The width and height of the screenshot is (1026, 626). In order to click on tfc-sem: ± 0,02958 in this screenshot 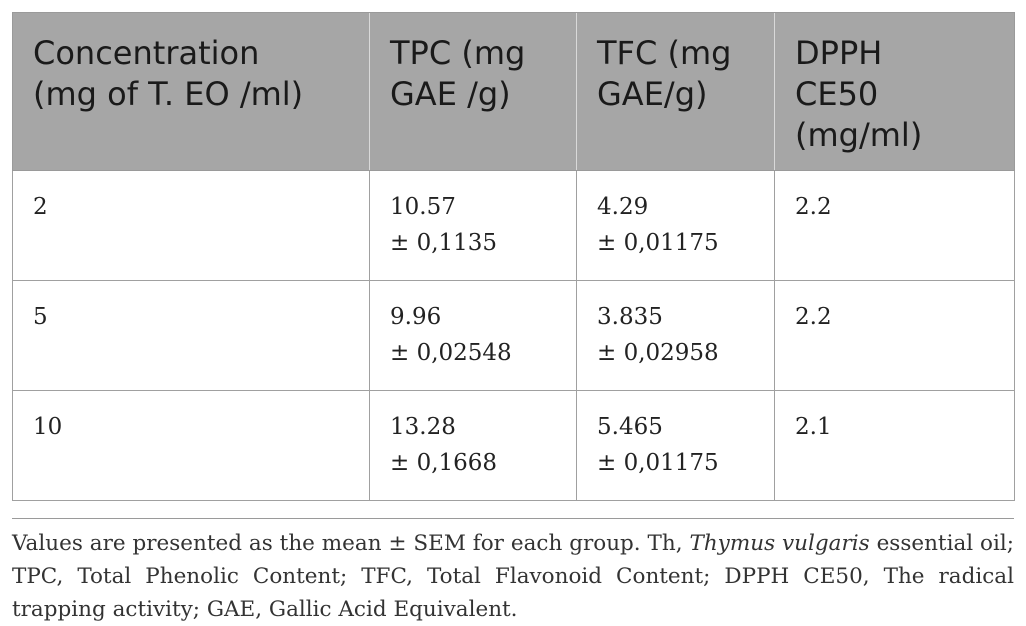, I will do `click(658, 353)`.